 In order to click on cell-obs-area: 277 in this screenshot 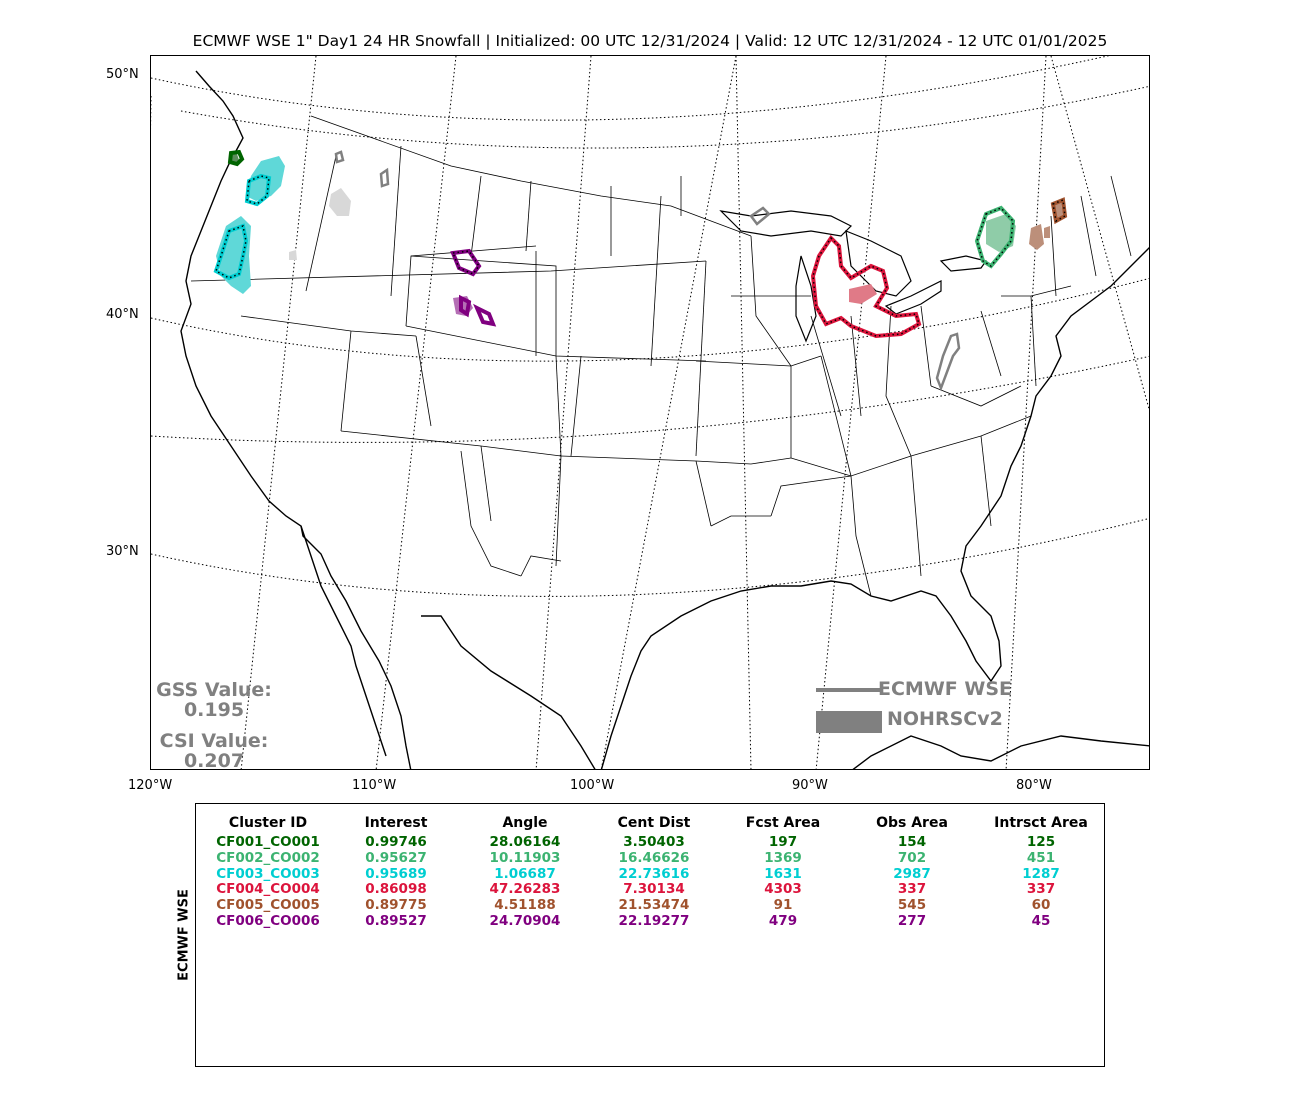, I will do `click(912, 921)`.